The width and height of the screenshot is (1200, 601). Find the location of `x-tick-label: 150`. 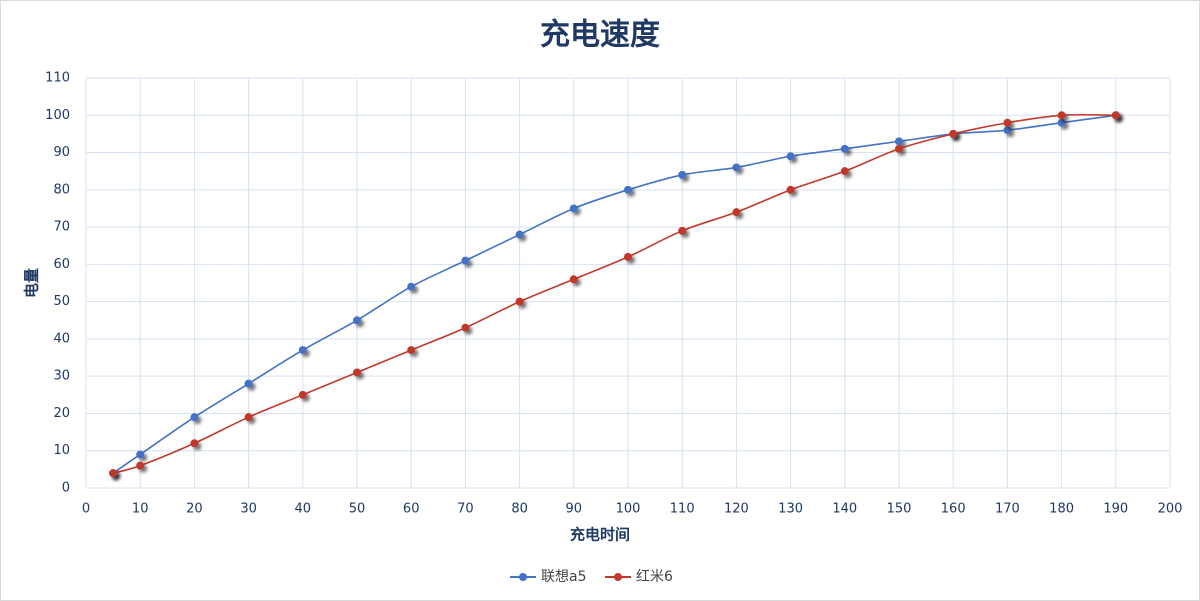

x-tick-label: 150 is located at coordinates (899, 509).